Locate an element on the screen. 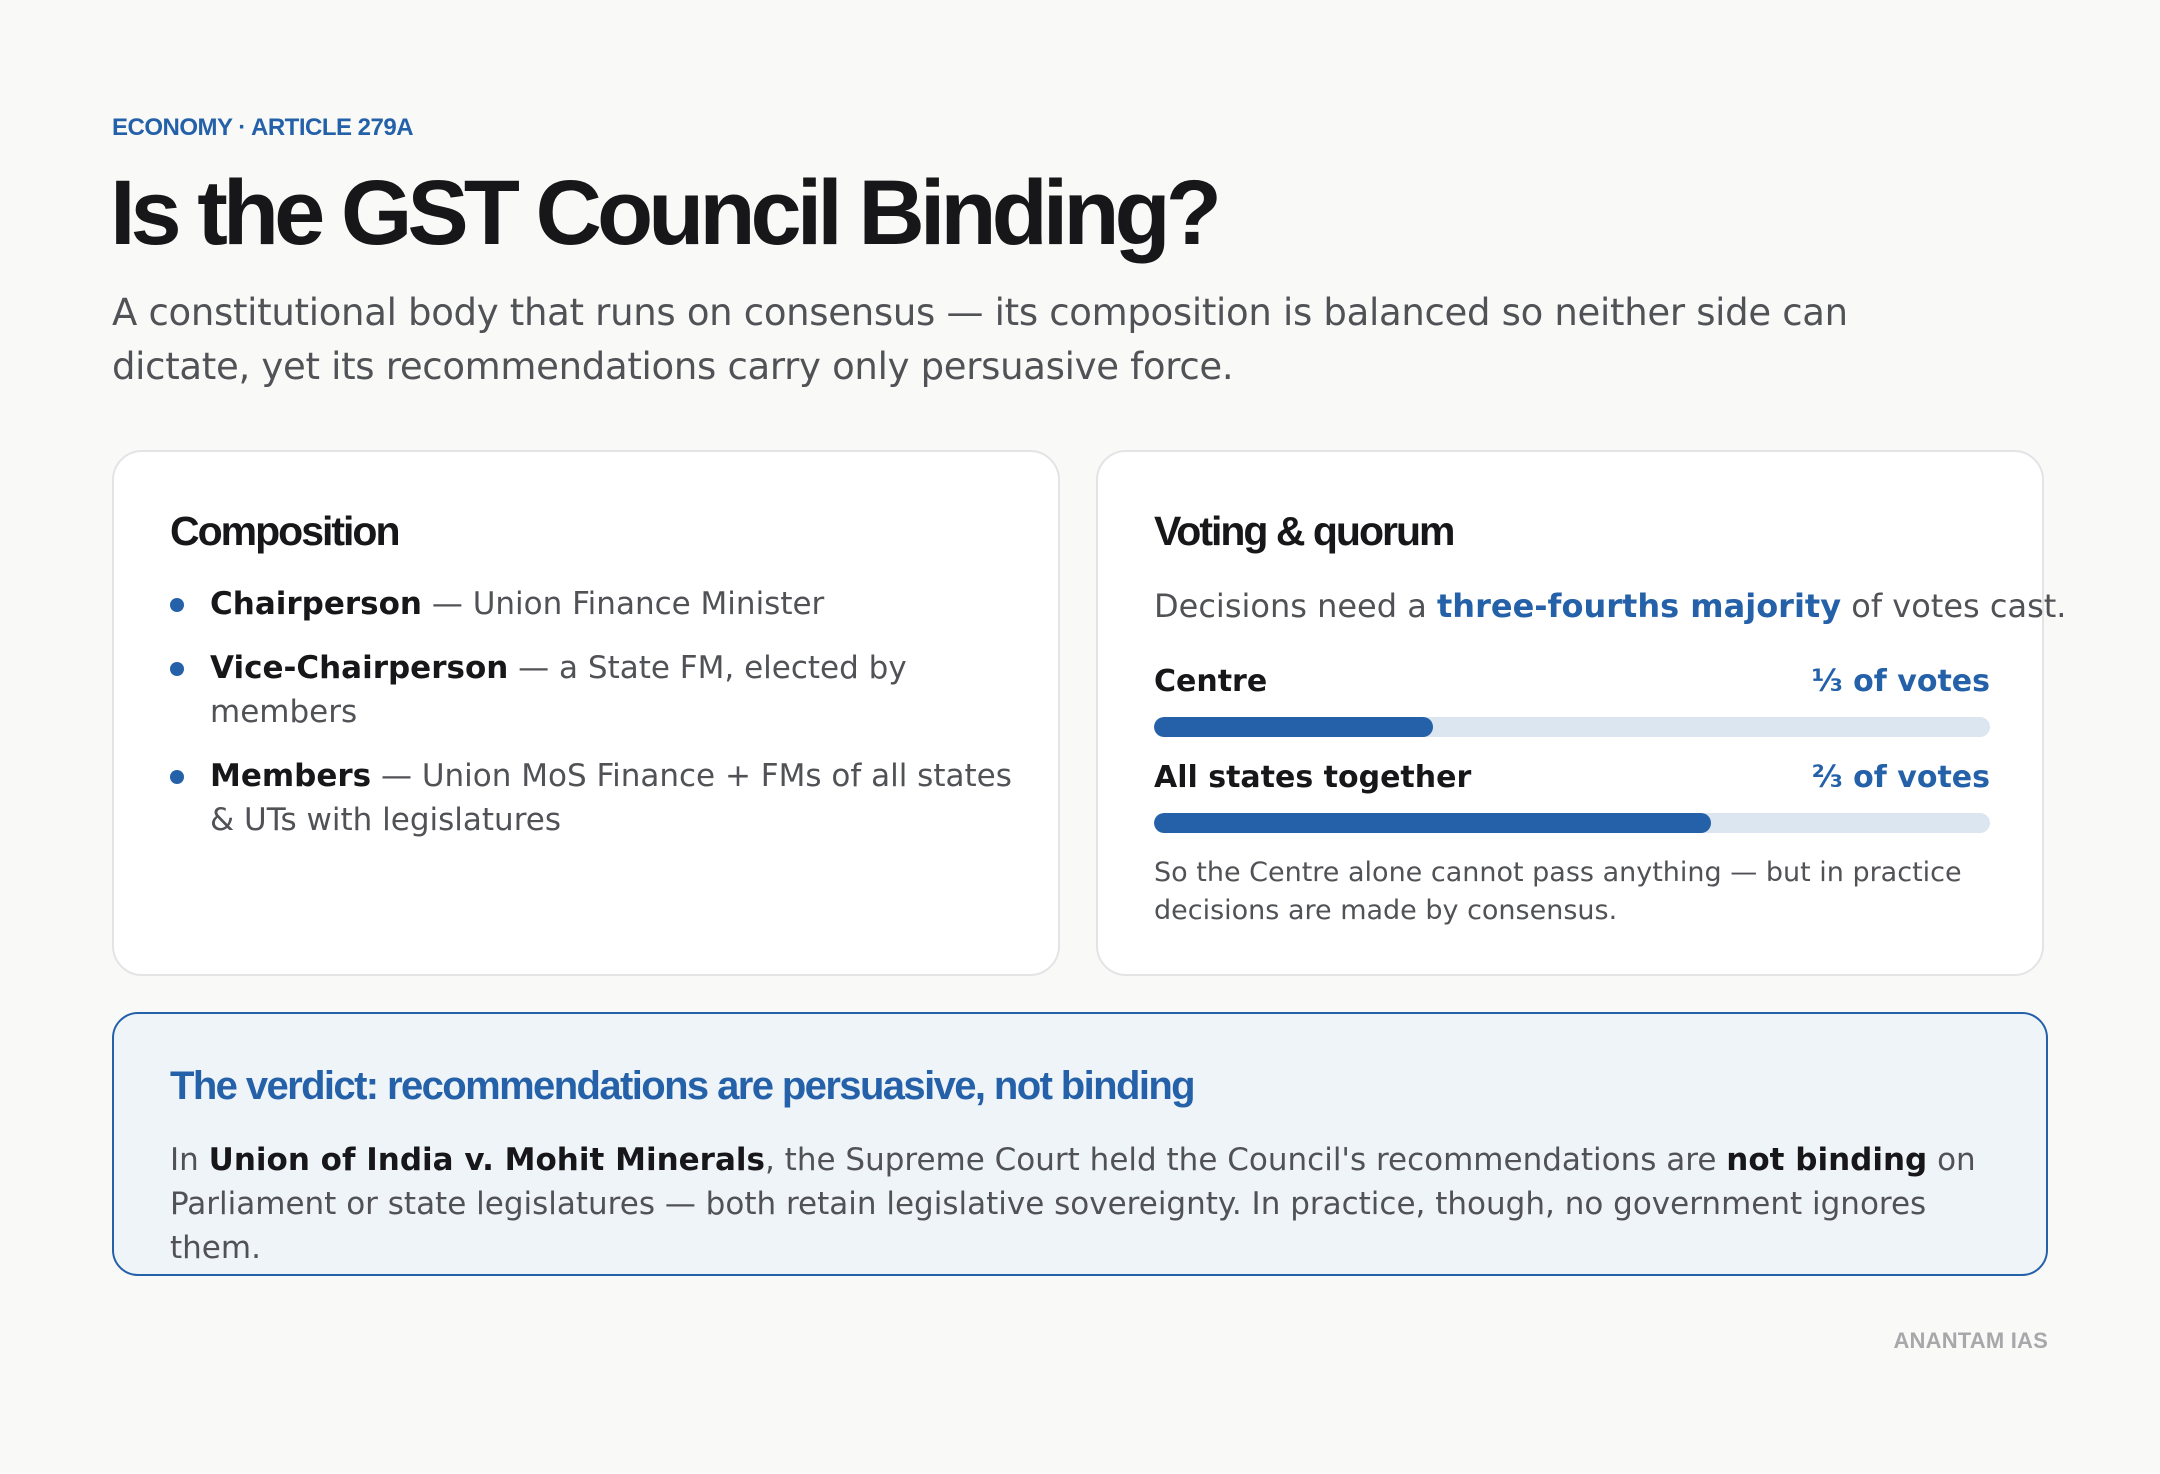  not-binding-emphasis: not binding is located at coordinates (1827, 1160).